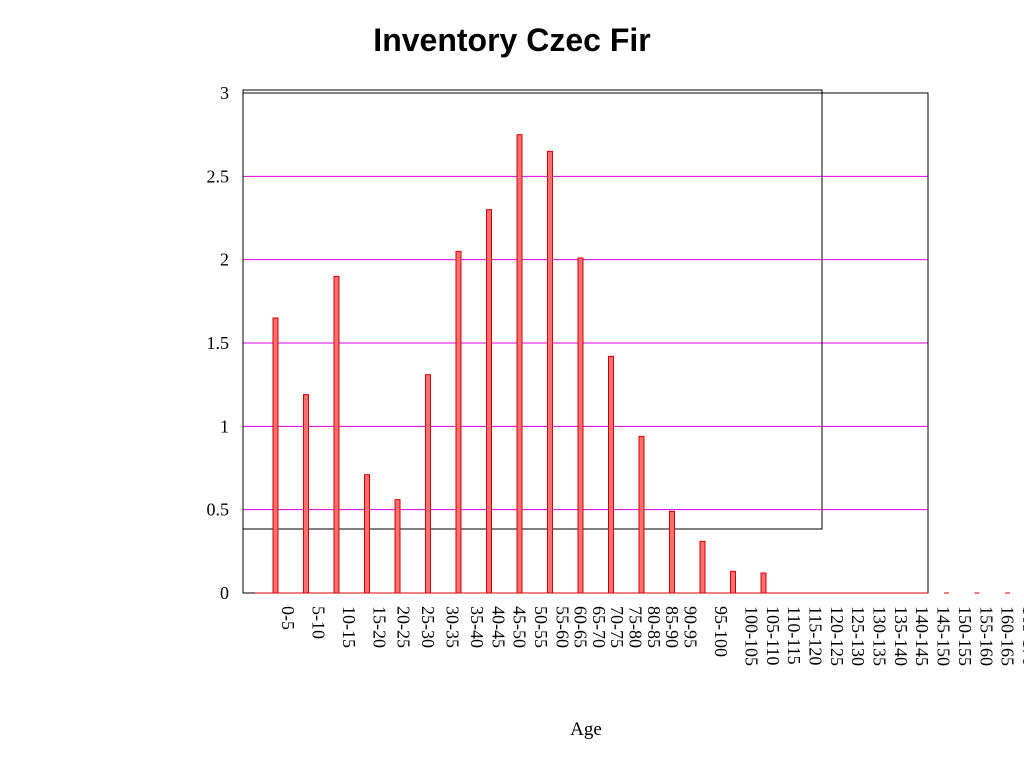  What do you see at coordinates (498, 627) in the screenshot?
I see `x-tick-label: 40-45` at bounding box center [498, 627].